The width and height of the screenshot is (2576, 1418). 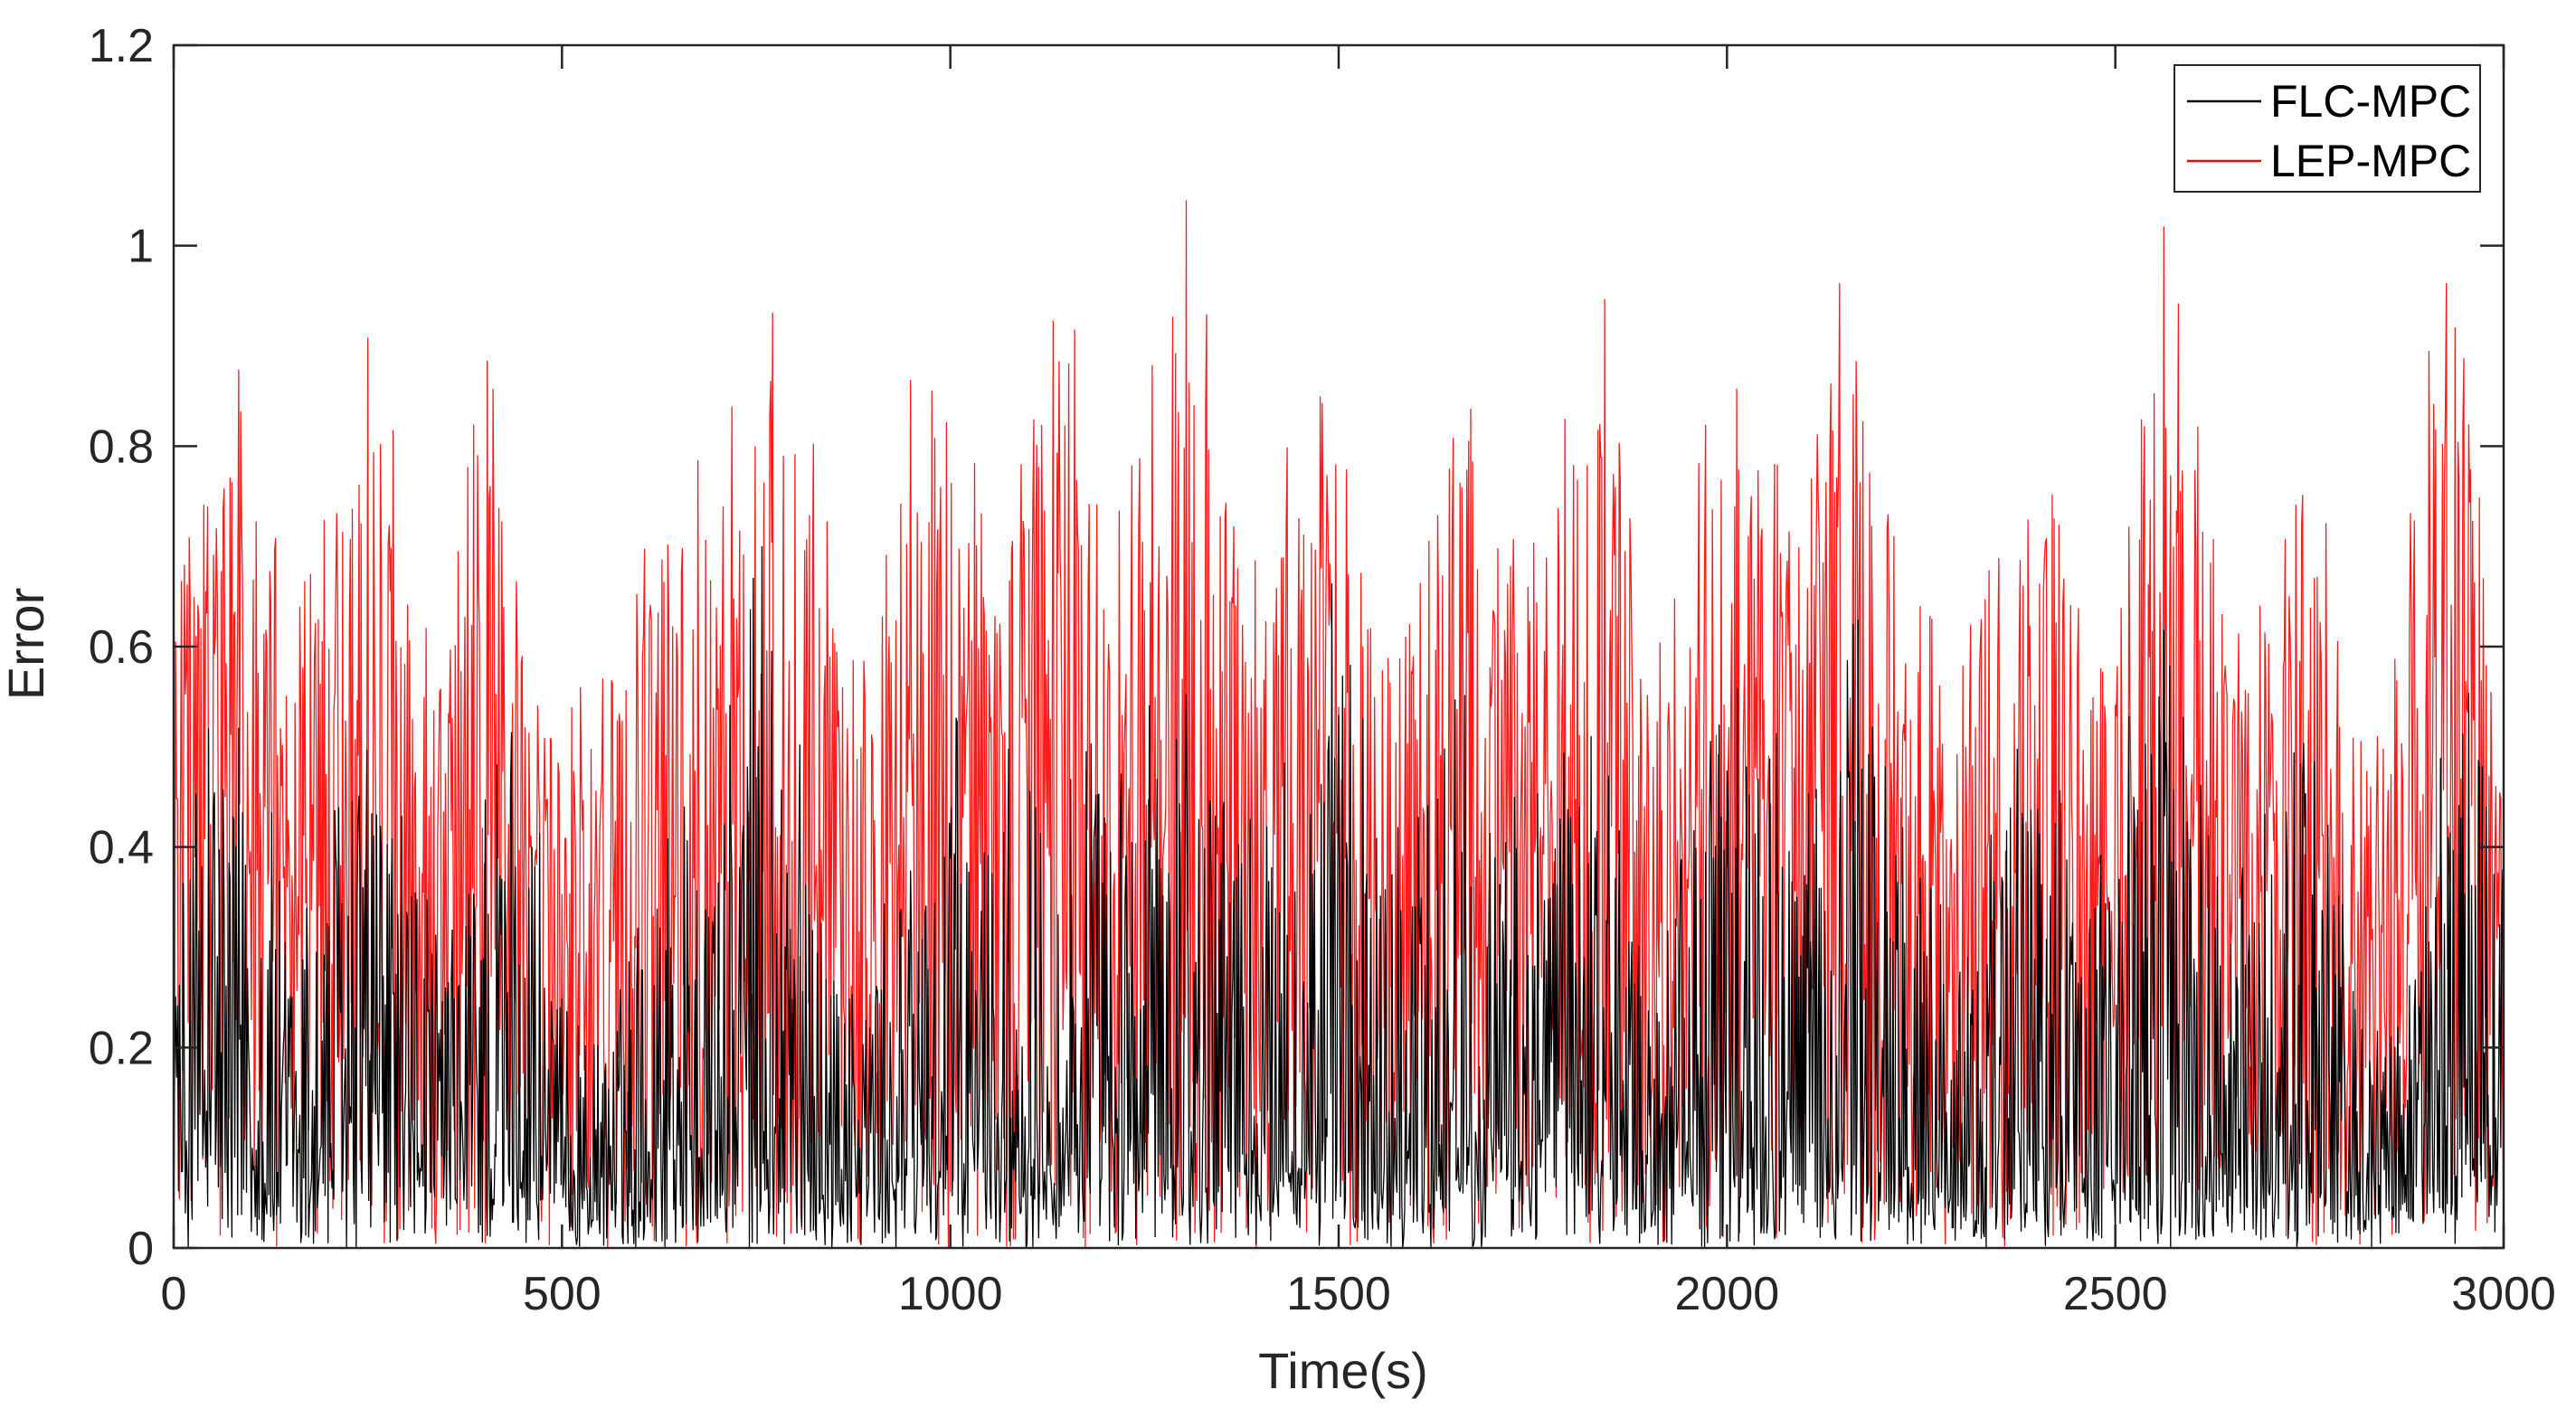 What do you see at coordinates (2371, 161) in the screenshot?
I see `legend-label-lep-mpc: LEP-MPC` at bounding box center [2371, 161].